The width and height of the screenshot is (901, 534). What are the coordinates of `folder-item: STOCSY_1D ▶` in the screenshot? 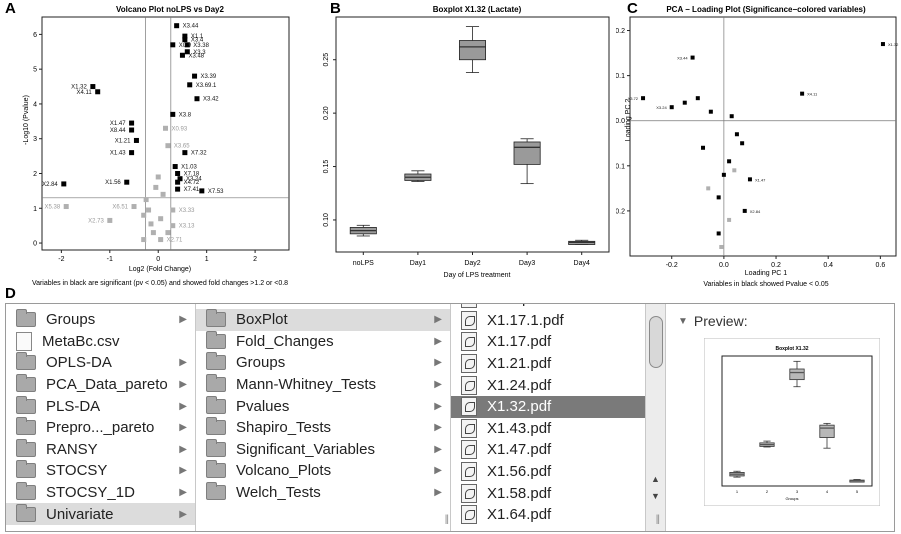 It's located at (100, 493).